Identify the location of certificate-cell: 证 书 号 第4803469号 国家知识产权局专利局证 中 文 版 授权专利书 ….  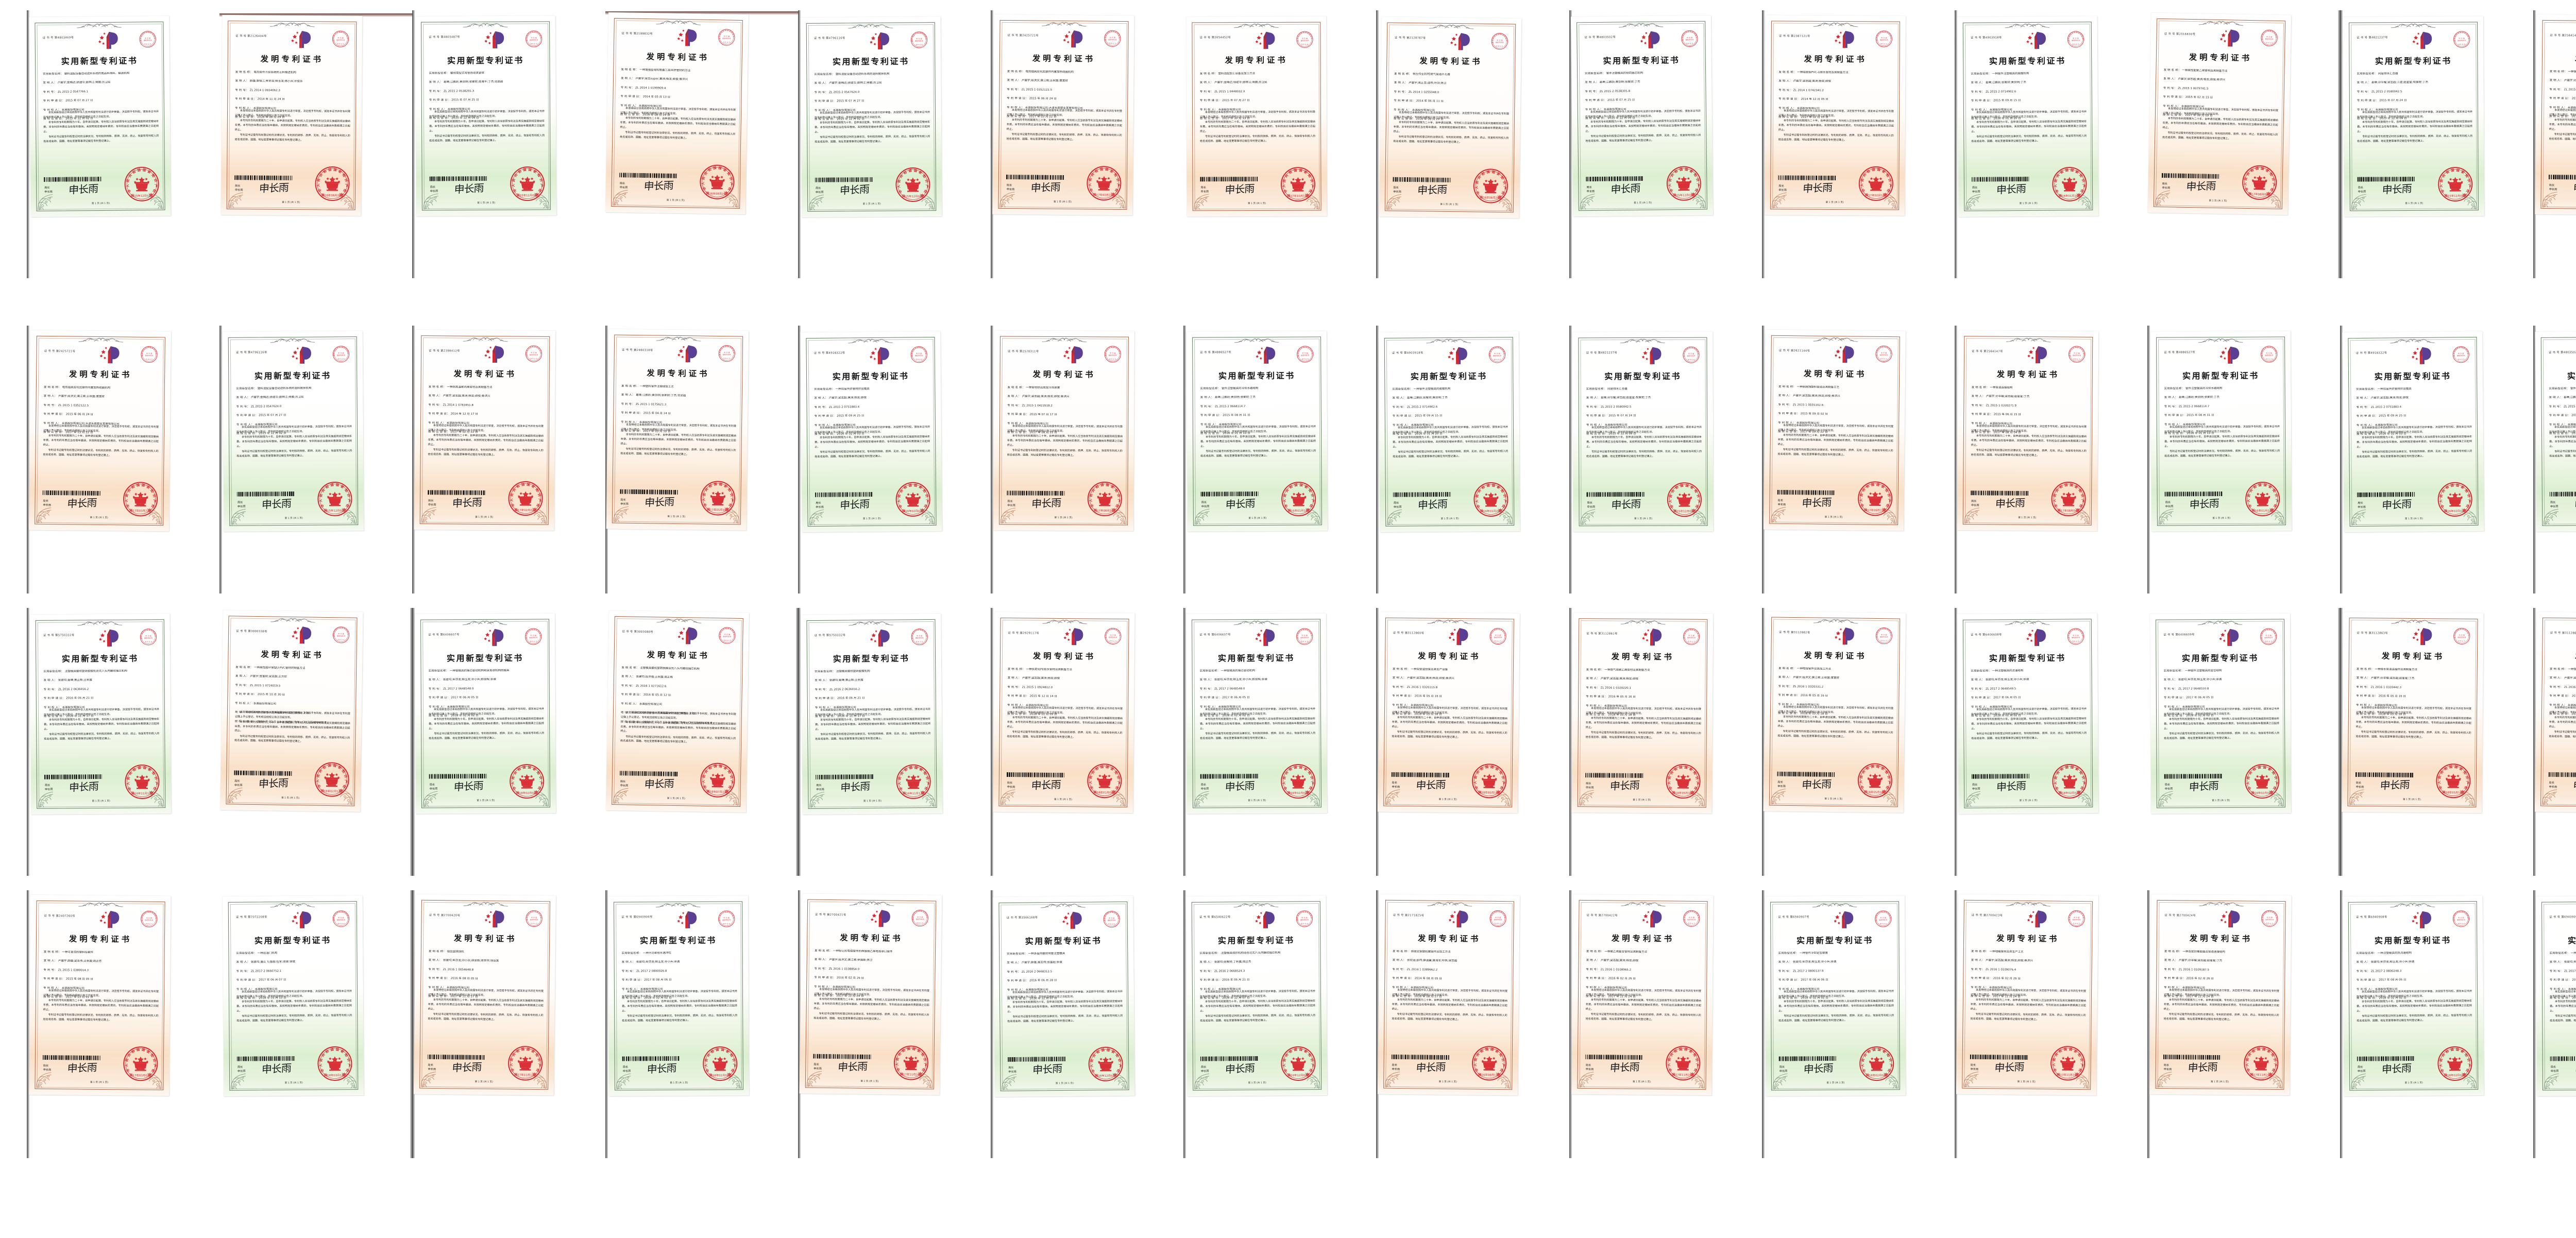
(124, 144).